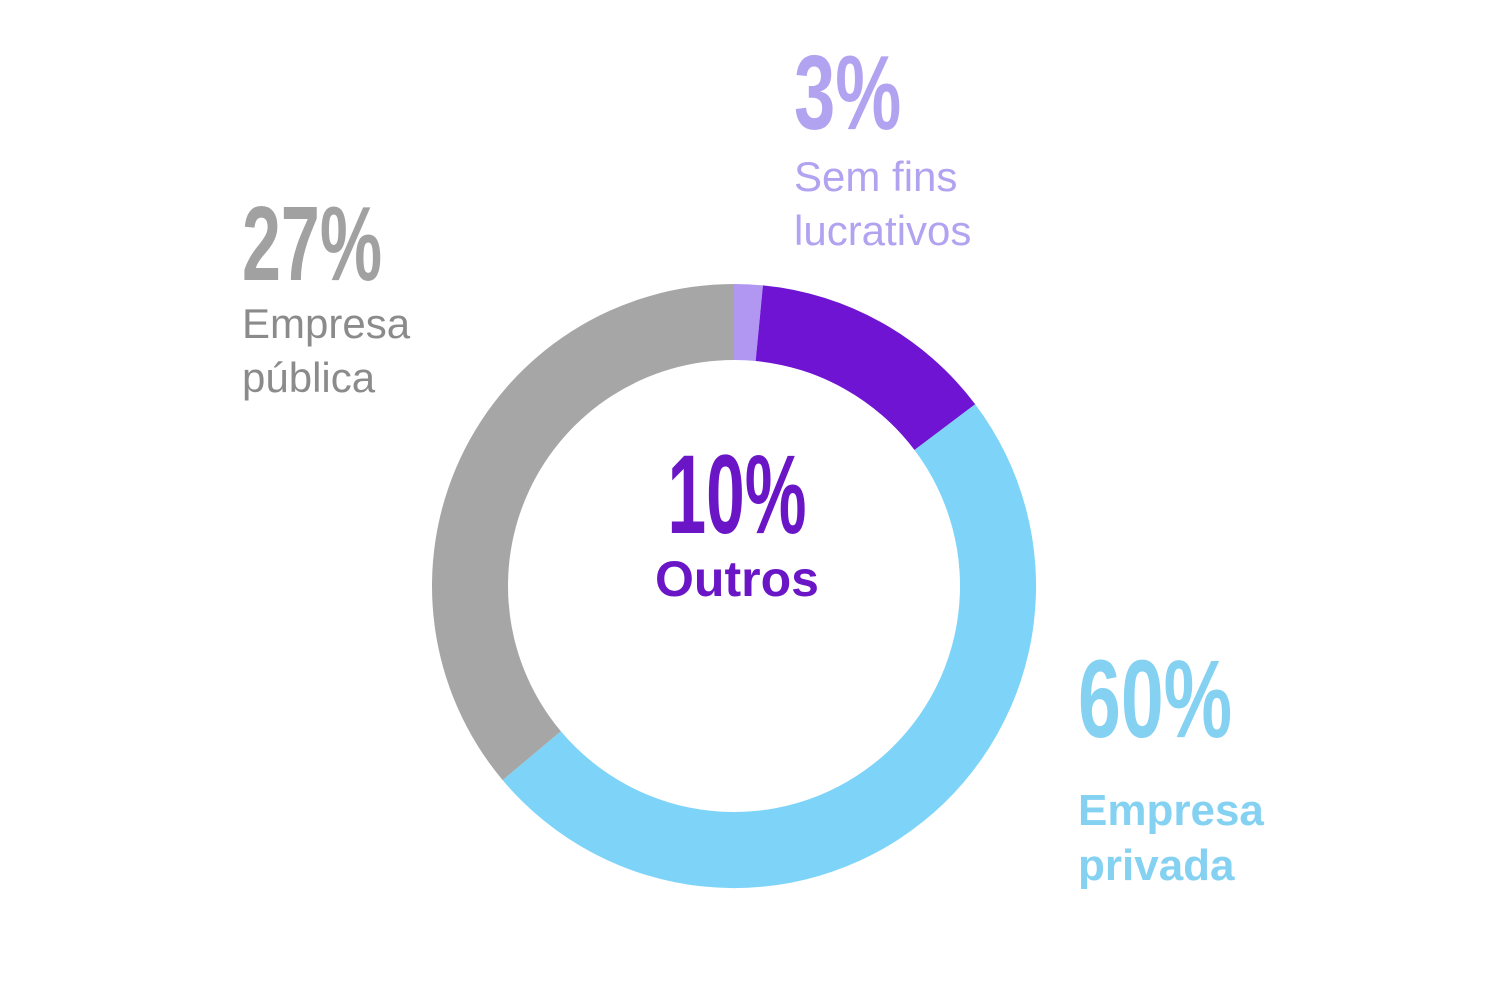 This screenshot has height=1000, width=1500. Describe the element at coordinates (326, 350) in the screenshot. I see `public-label: Empresa pública` at that location.